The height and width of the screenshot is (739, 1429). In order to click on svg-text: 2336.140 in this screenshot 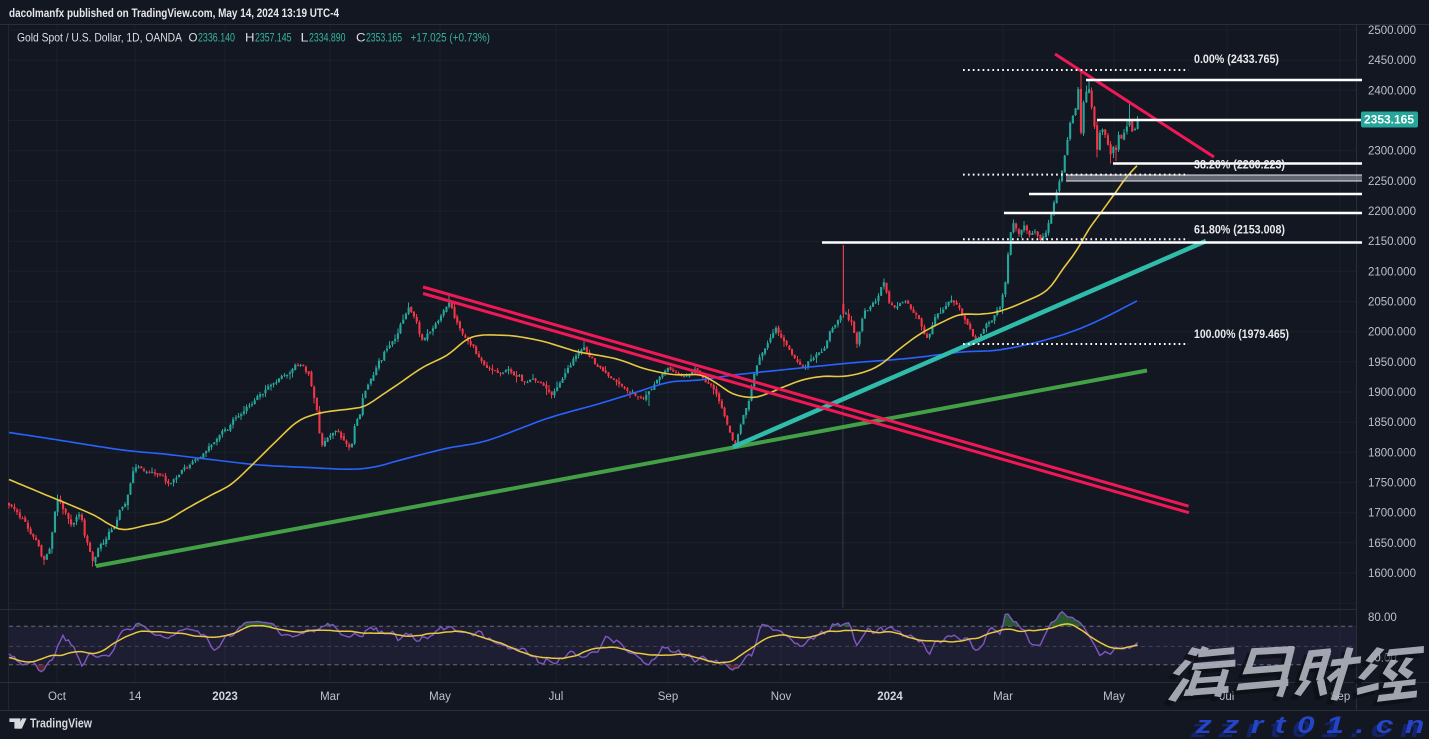, I will do `click(216, 38)`.